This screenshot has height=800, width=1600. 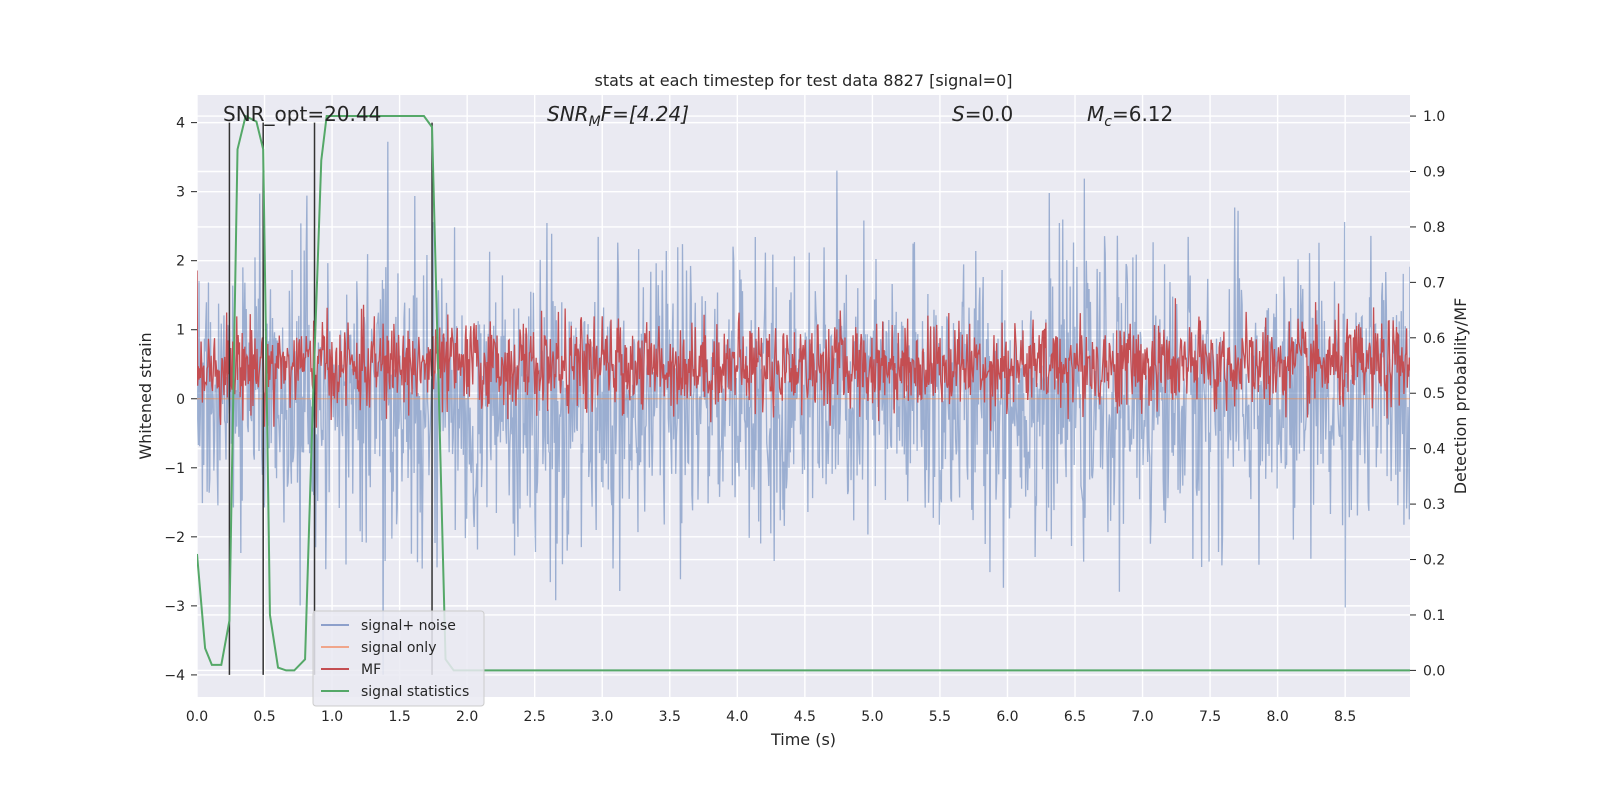 I want to click on y-right-tick-label-1: 0.1, so click(x=1434, y=616).